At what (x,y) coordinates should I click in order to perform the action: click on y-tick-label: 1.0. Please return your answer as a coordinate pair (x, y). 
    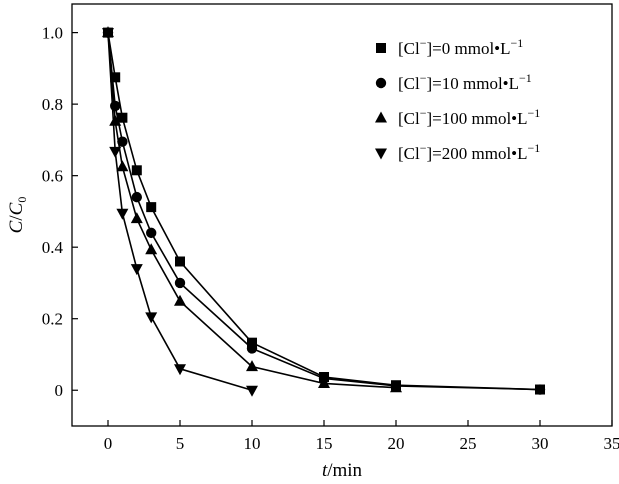
    Looking at the image, I should click on (52, 33).